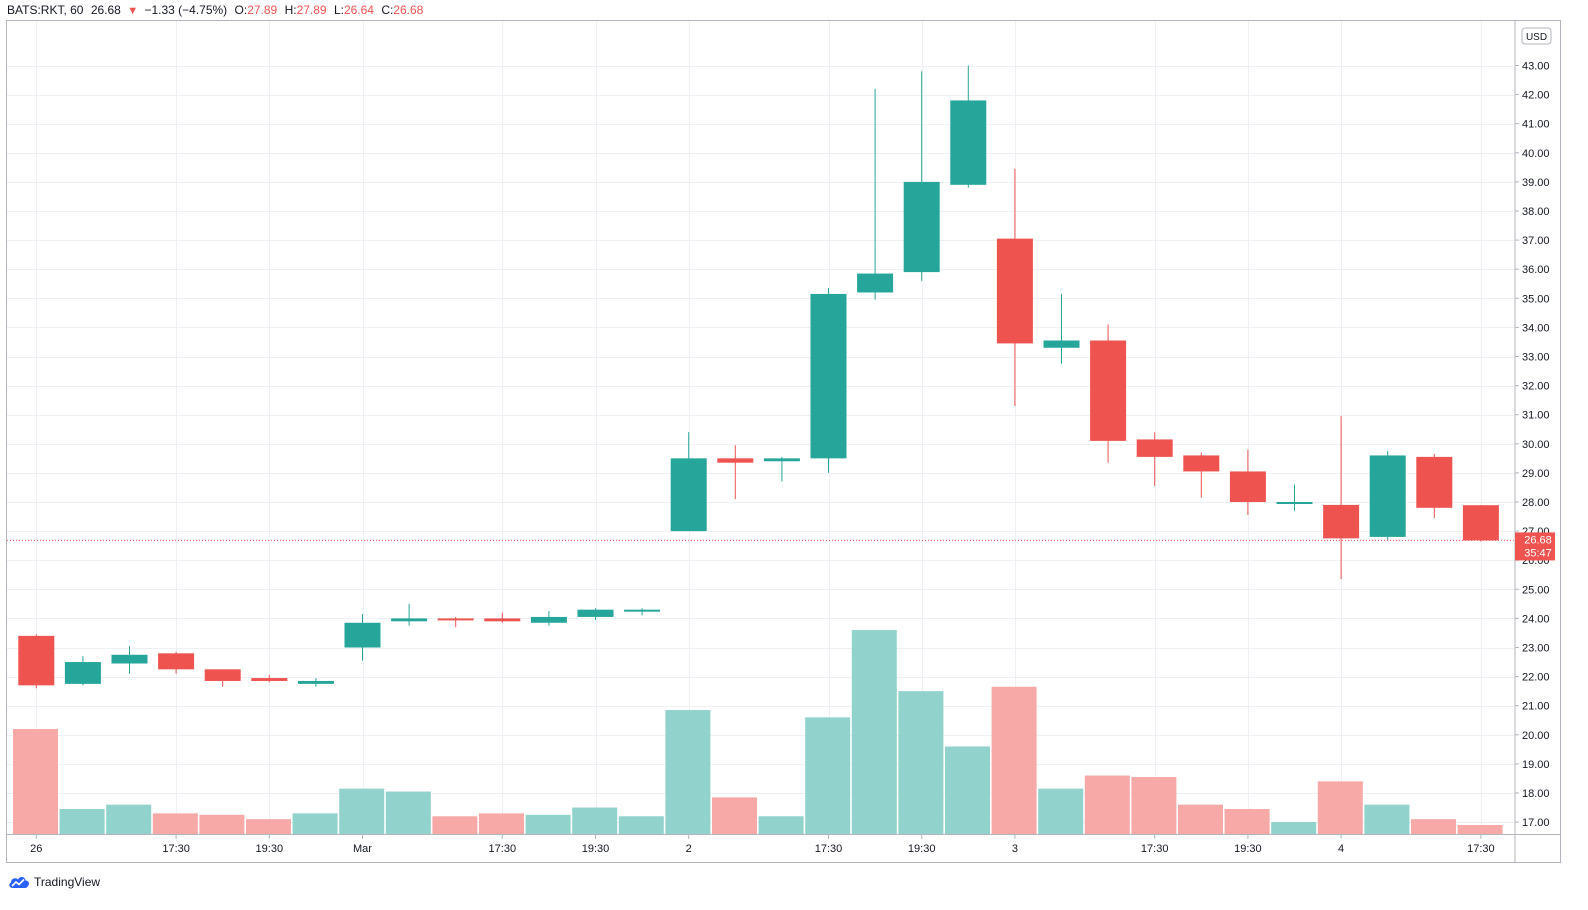  Describe the element at coordinates (36, 849) in the screenshot. I see `time-tick-label: 26` at that location.